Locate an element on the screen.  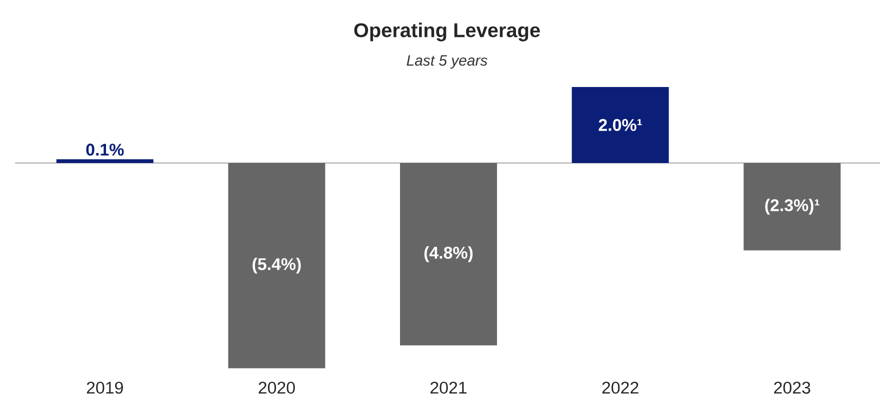
data-label: (4.8%) is located at coordinates (448, 254).